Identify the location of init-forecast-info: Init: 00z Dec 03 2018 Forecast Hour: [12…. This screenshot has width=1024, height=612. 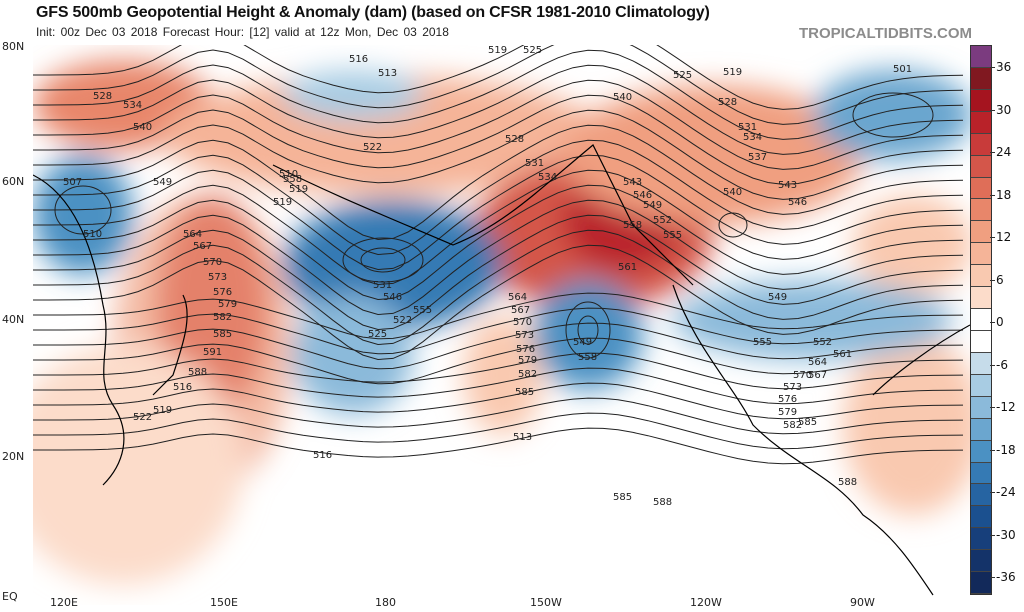
(242, 32).